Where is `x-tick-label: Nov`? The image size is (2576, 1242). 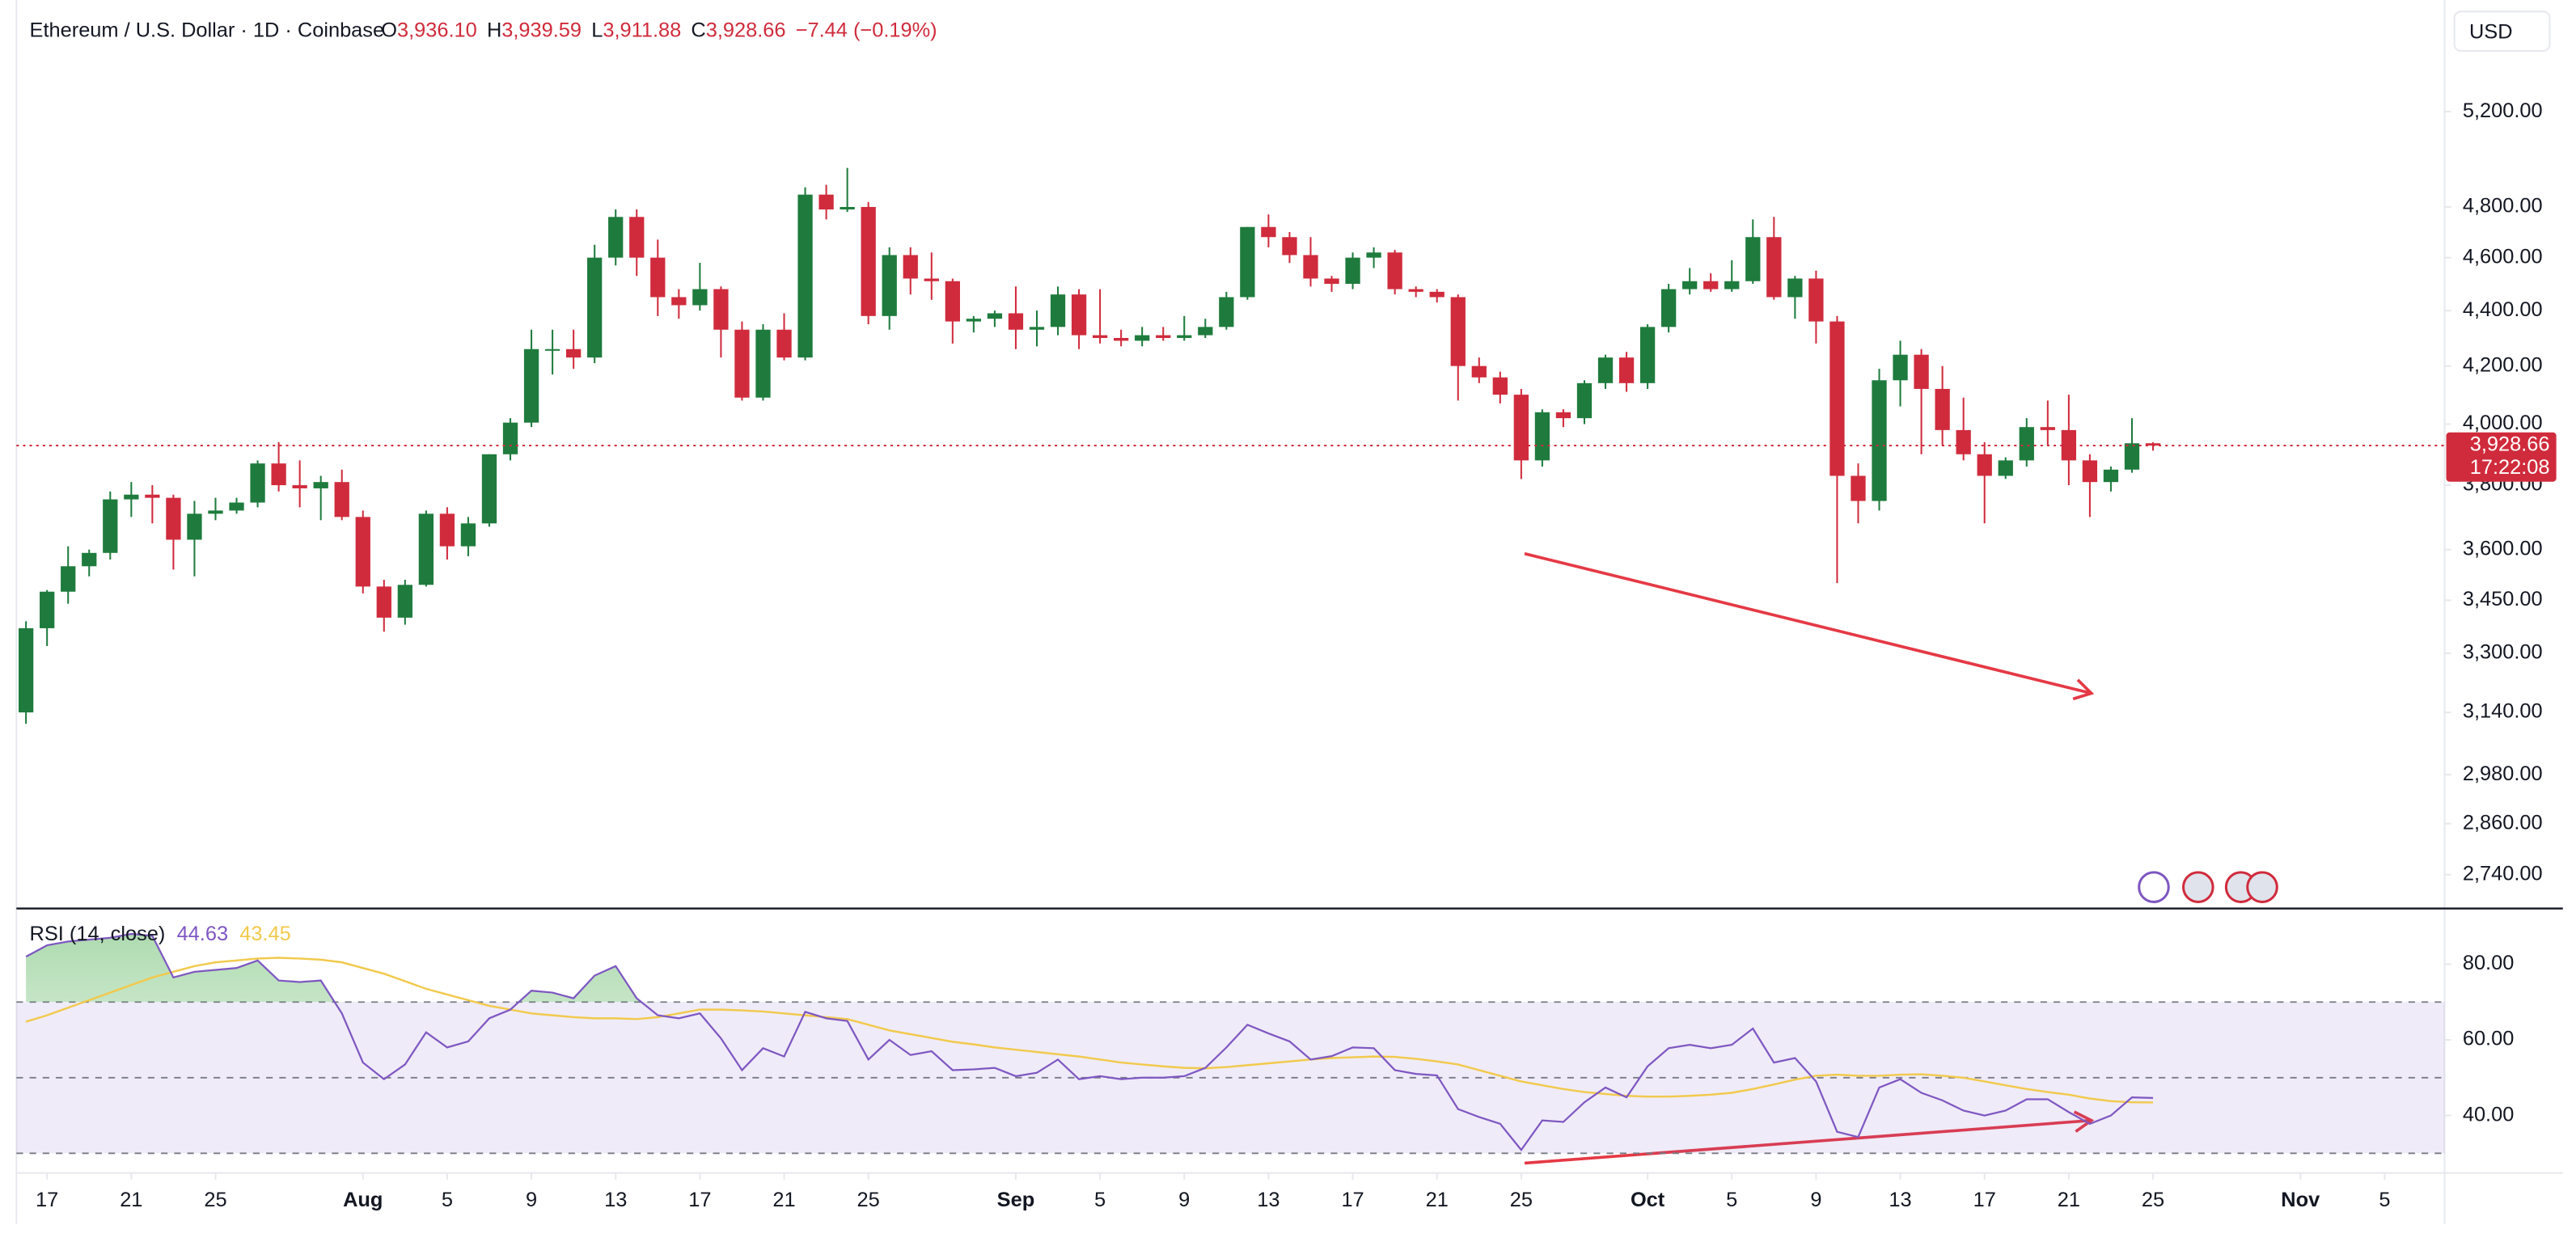 x-tick-label: Nov is located at coordinates (2301, 1200).